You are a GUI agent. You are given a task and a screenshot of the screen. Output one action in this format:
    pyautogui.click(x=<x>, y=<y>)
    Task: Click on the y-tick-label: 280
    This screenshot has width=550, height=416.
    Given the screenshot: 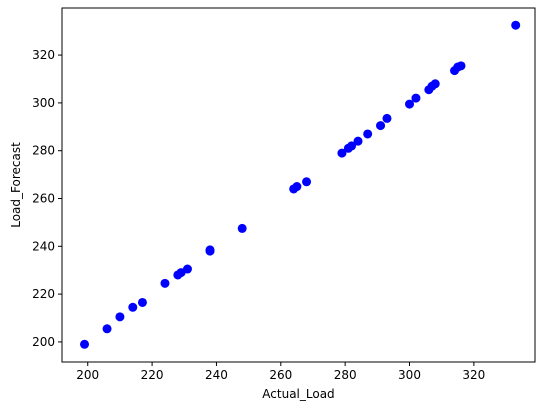 What is the action you would take?
    pyautogui.click(x=43, y=151)
    